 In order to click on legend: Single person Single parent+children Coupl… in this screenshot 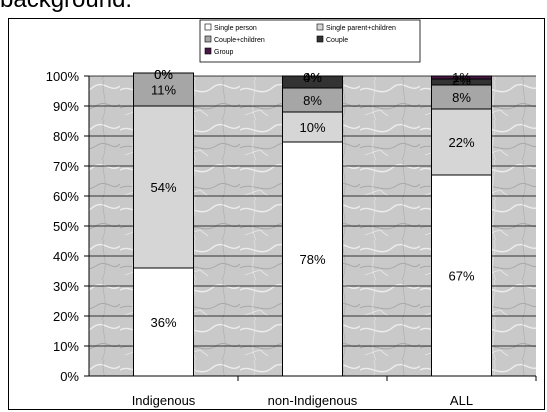, I will do `click(310, 41)`.